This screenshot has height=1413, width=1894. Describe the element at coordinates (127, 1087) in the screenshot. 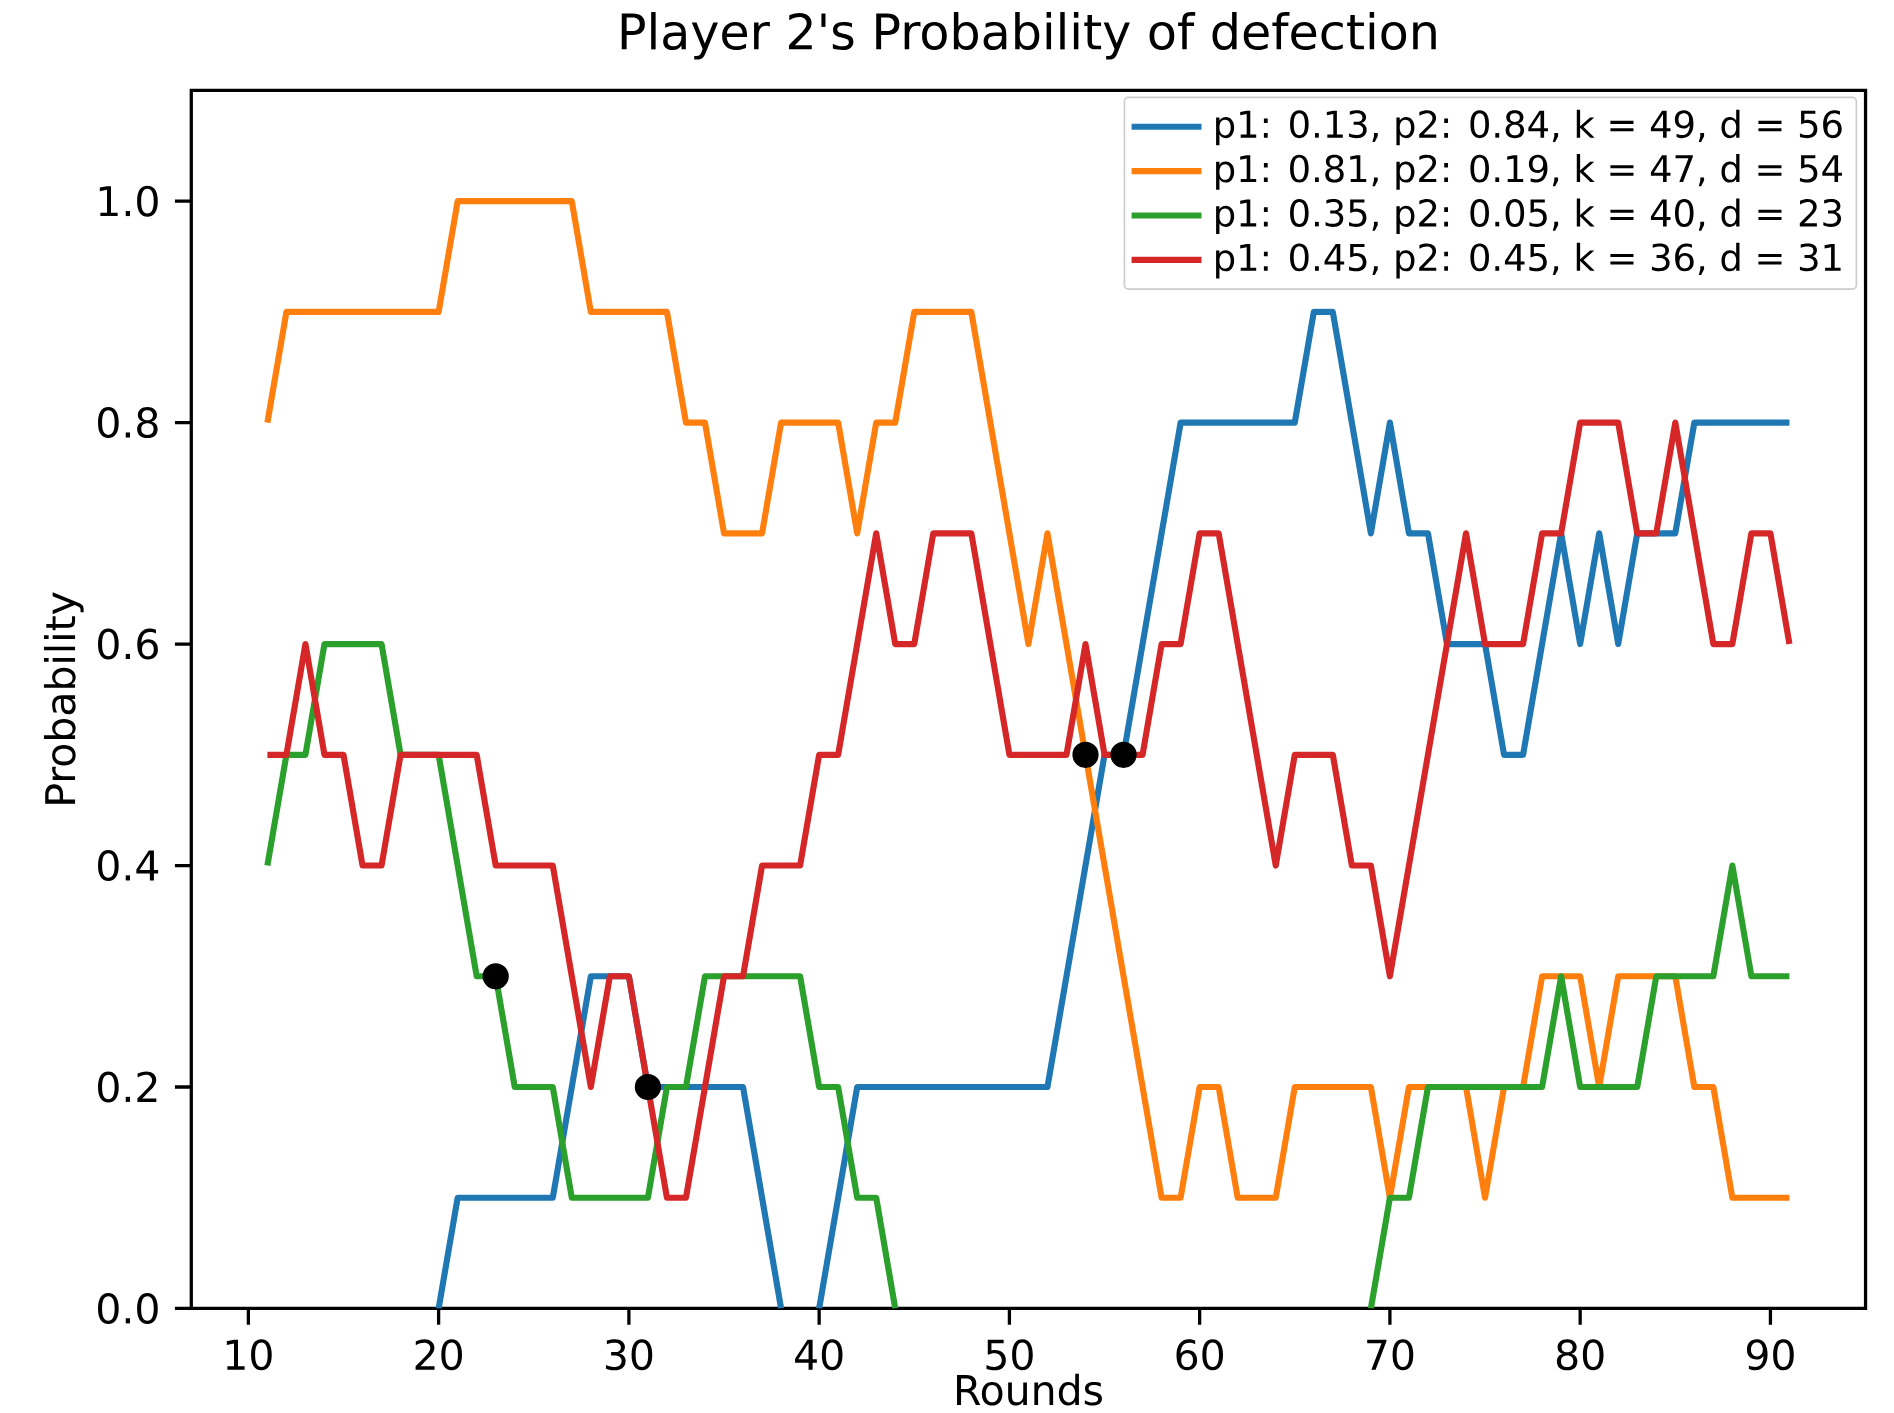

I see `y-tick-label: 0.2` at that location.